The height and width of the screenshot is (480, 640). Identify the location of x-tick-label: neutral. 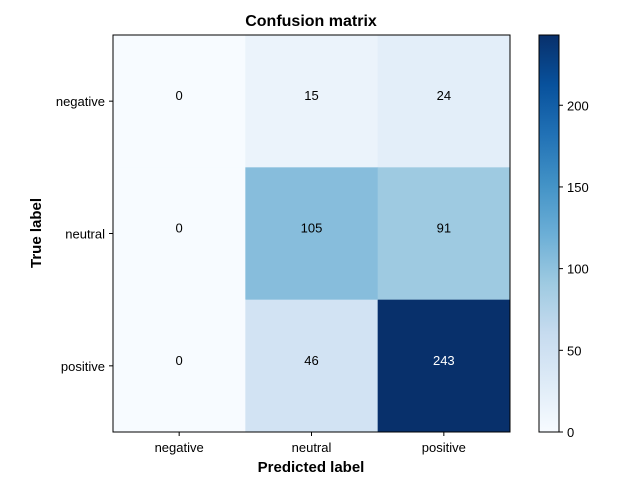
(312, 447).